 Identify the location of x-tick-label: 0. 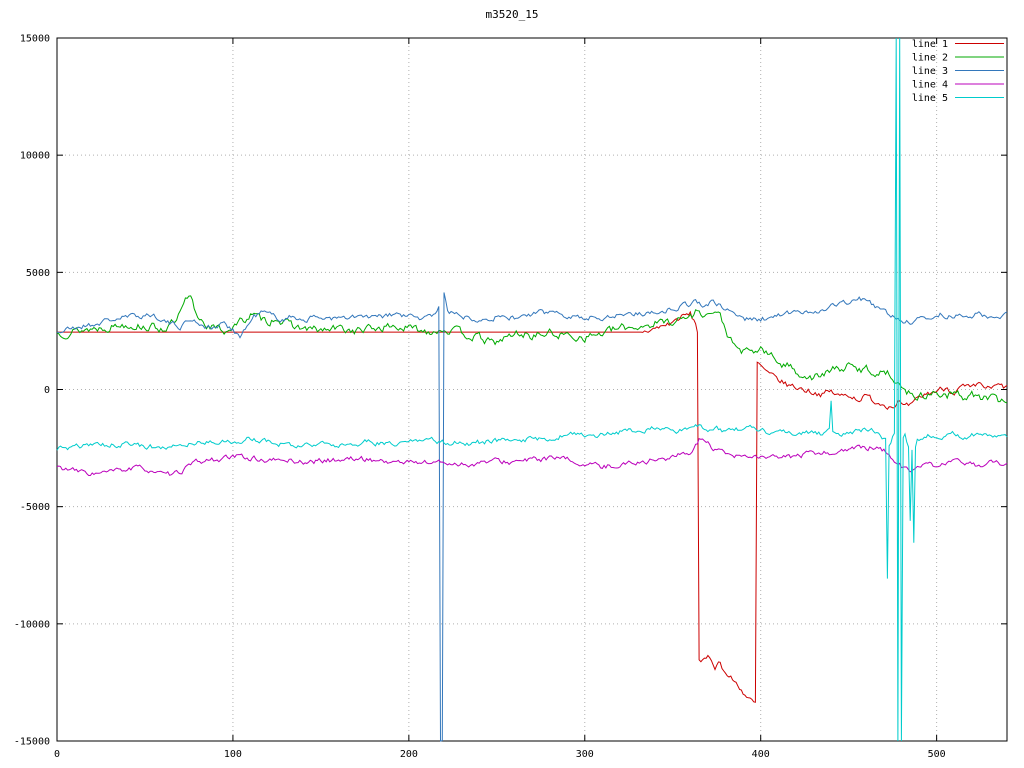
(57, 754).